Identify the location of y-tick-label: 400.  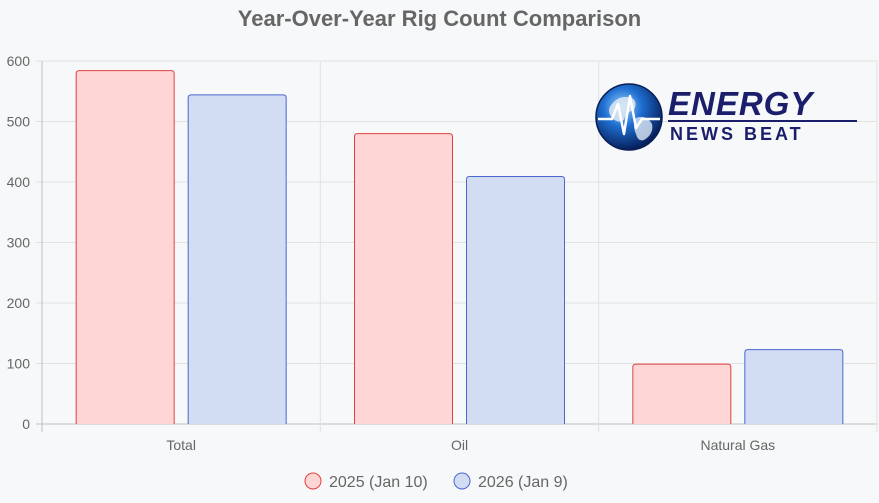
(19, 182).